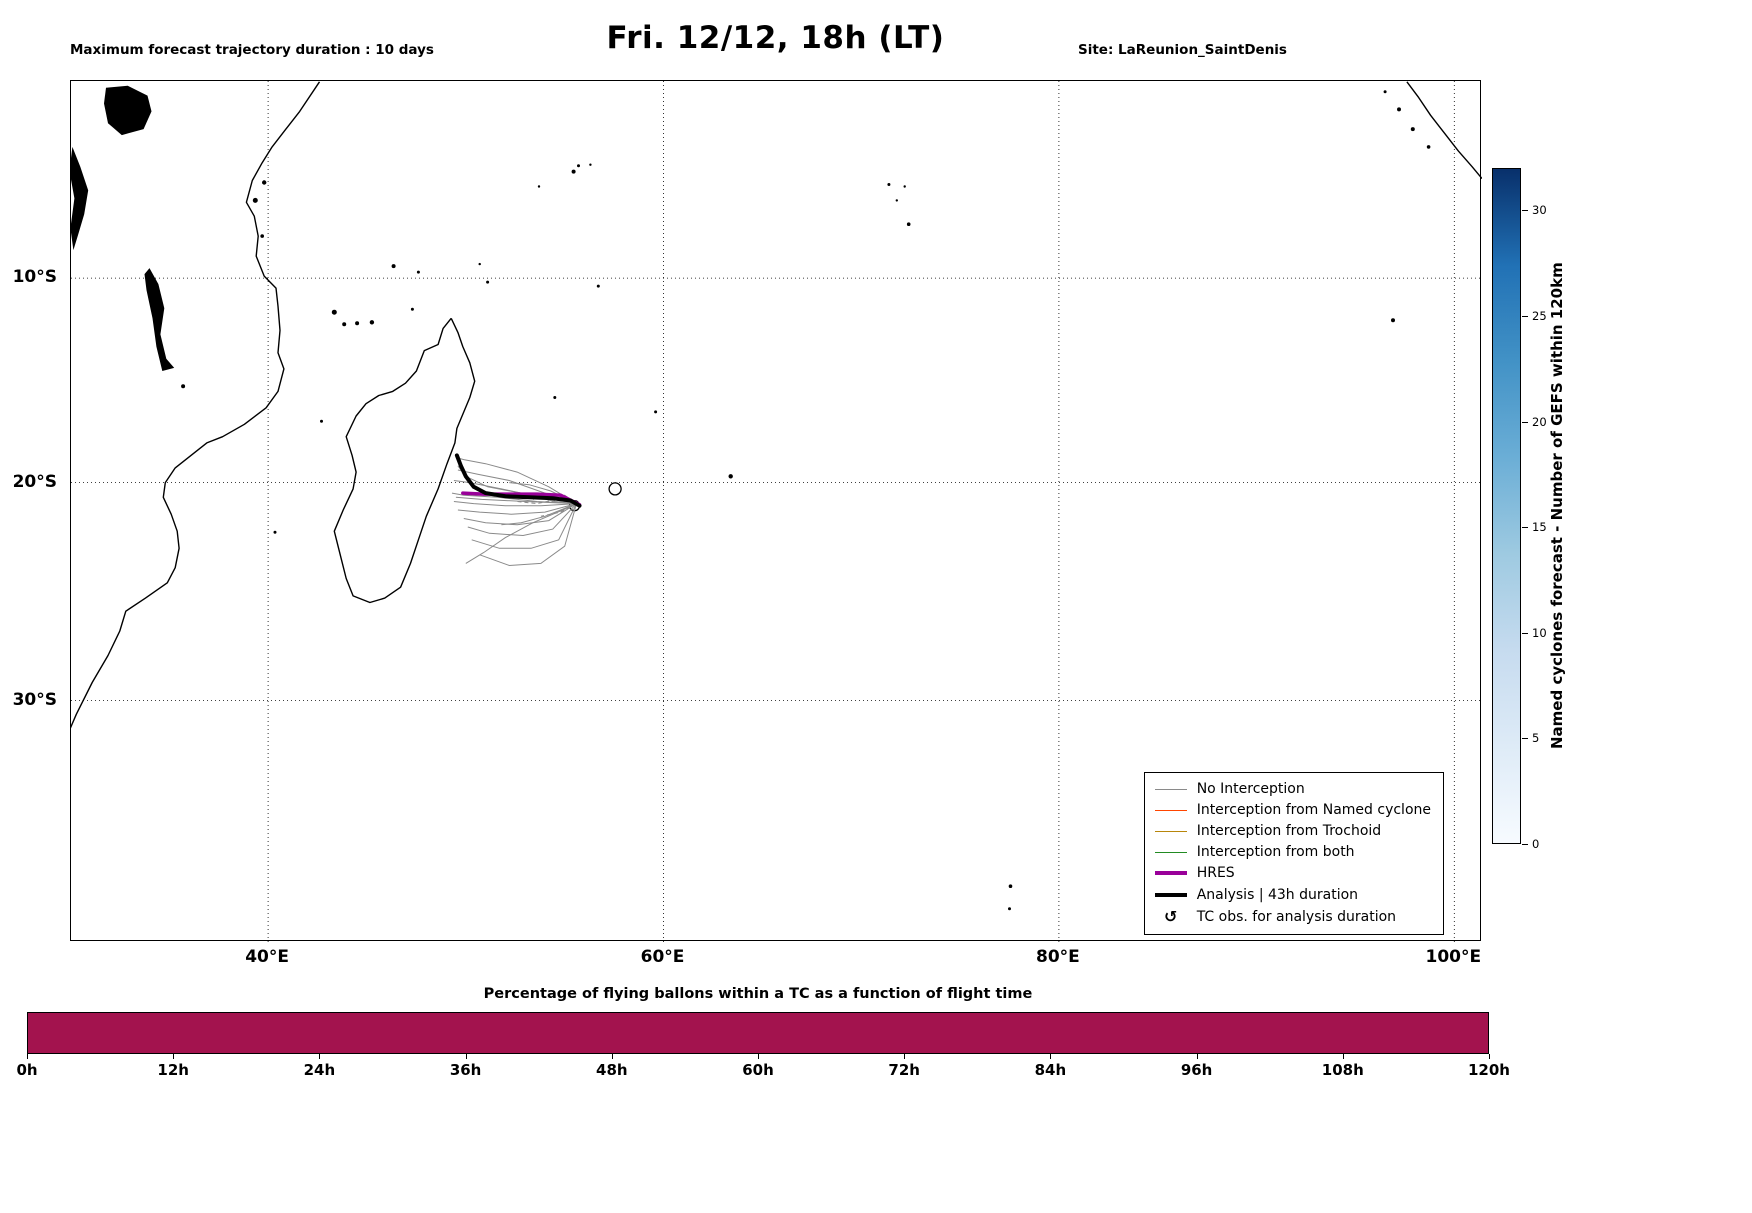 This screenshot has width=1752, height=1213. Describe the element at coordinates (1196, 1070) in the screenshot. I see `bottom-tick-label: 96h` at that location.